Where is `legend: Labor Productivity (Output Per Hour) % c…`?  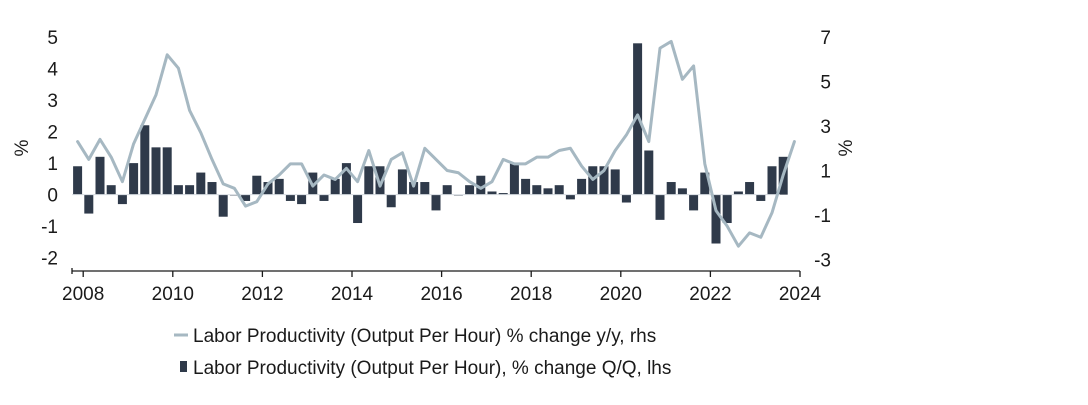 legend: Labor Productivity (Output Per Hour) % c… is located at coordinates (422, 352).